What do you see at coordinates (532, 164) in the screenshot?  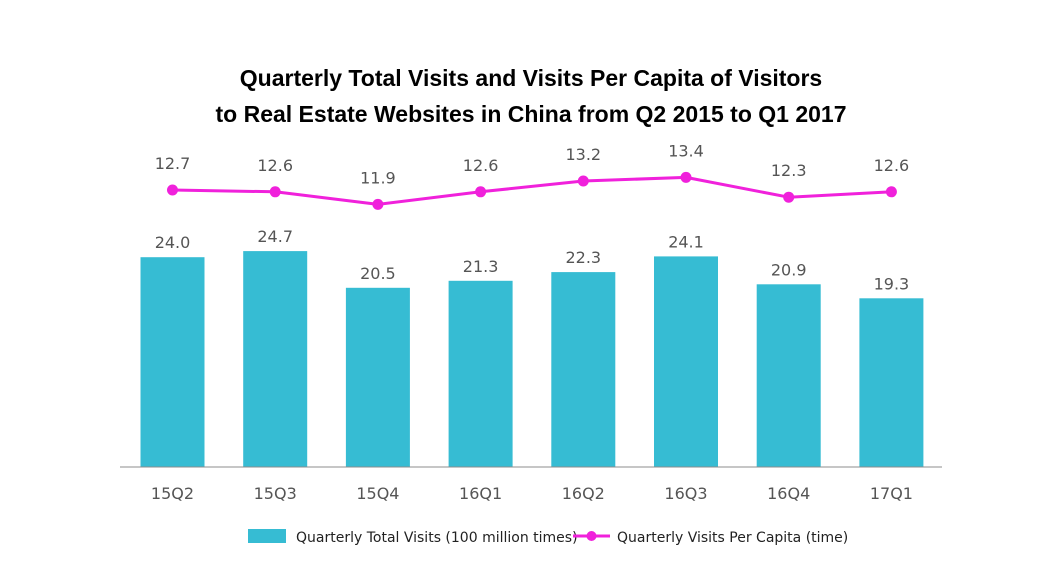 I see `line-labels-layer: 12.7 12.6 11.9 12.6 13.2 13.4 12.3 12.6` at bounding box center [532, 164].